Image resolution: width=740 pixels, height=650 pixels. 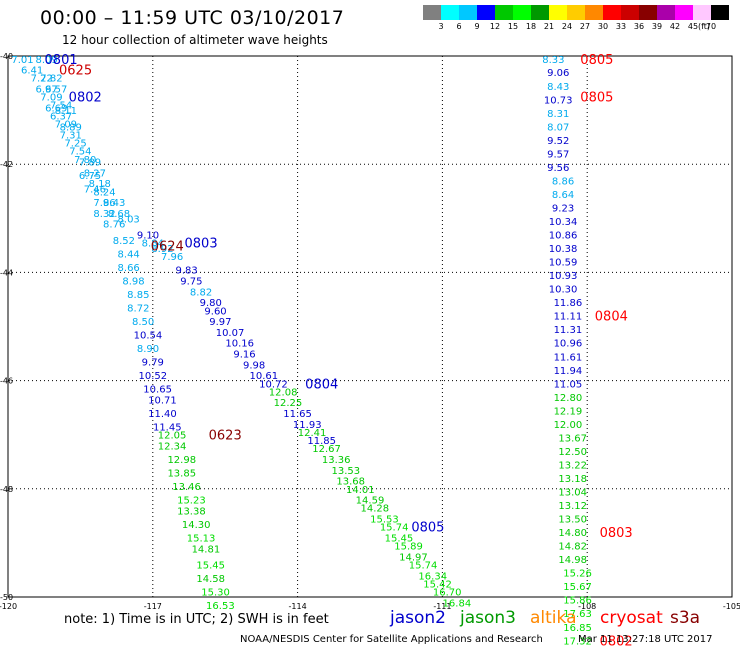 What do you see at coordinates (220, 322) in the screenshot?
I see `wave-height-value: 9.97` at bounding box center [220, 322].